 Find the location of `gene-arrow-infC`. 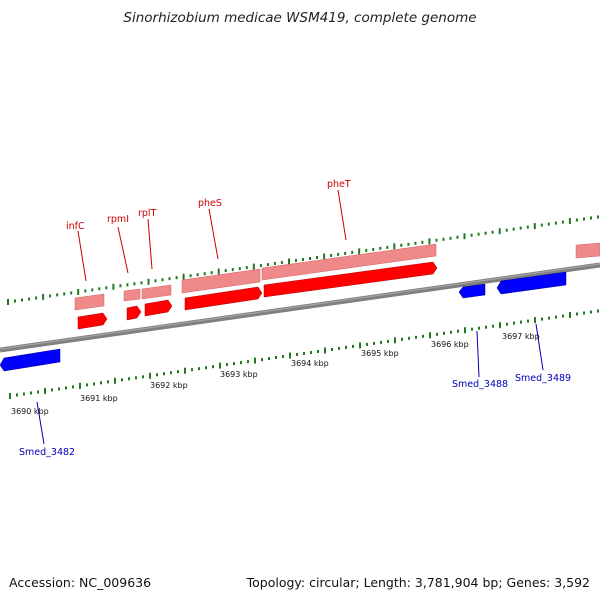

gene-arrow-infC is located at coordinates (92, 321).